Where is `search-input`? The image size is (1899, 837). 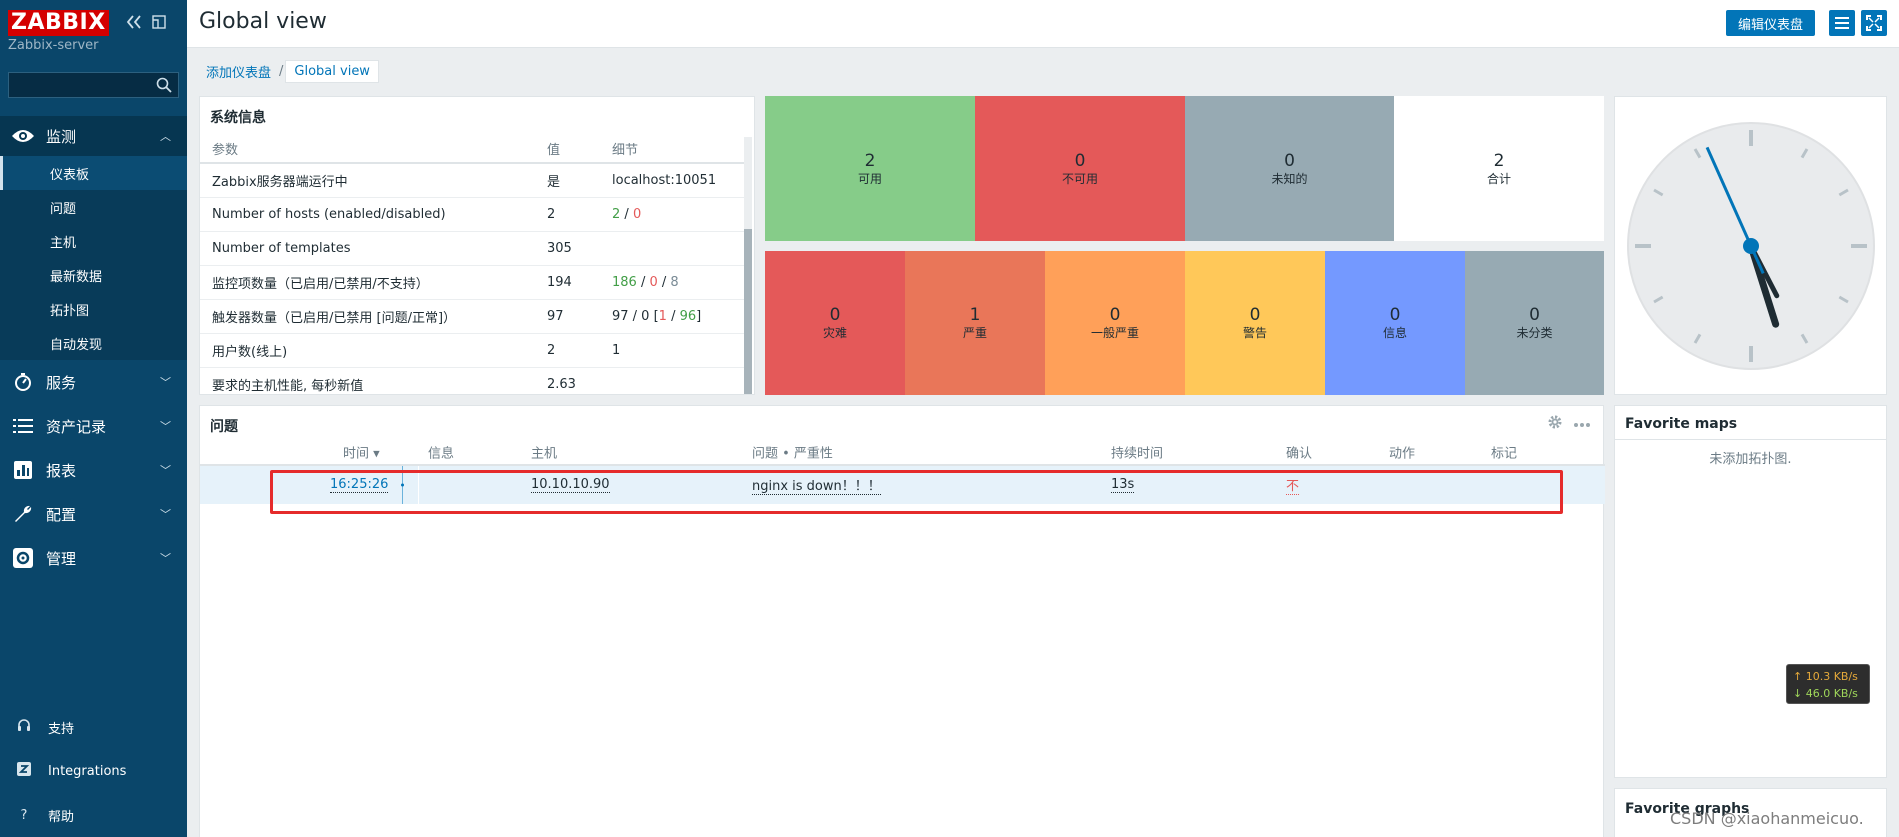 search-input is located at coordinates (93, 85).